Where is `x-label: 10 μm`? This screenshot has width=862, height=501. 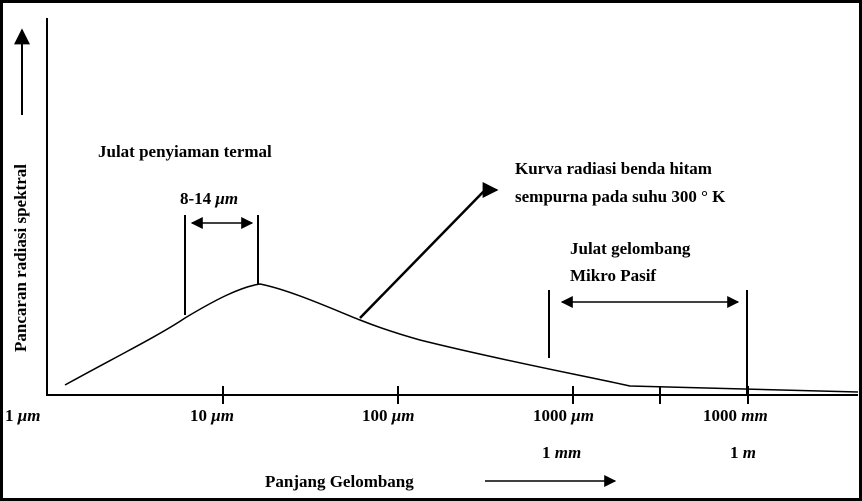
x-label: 10 μm is located at coordinates (212, 415).